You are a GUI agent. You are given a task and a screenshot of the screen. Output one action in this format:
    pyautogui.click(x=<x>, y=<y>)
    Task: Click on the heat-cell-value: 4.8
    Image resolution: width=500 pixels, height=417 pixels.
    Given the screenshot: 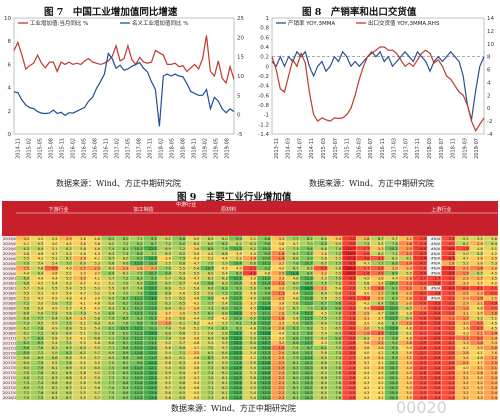 What is the action you would take?
    pyautogui.click(x=296, y=299)
    